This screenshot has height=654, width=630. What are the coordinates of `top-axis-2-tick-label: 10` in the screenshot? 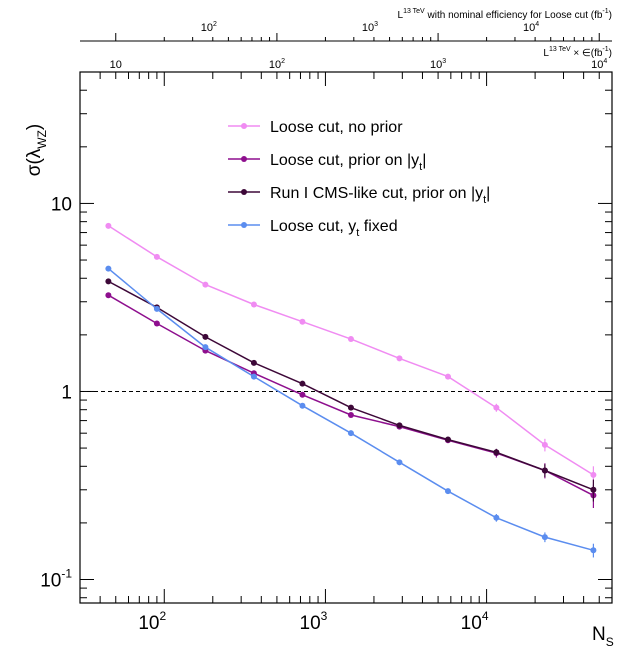 It's located at (116, 65).